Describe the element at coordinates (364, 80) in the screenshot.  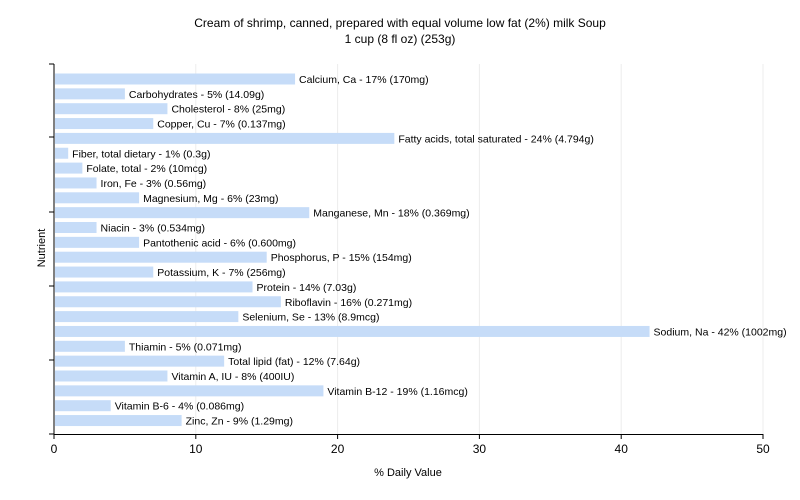
I see `bar-label: Calcium, Ca - 17% (170mg)` at that location.